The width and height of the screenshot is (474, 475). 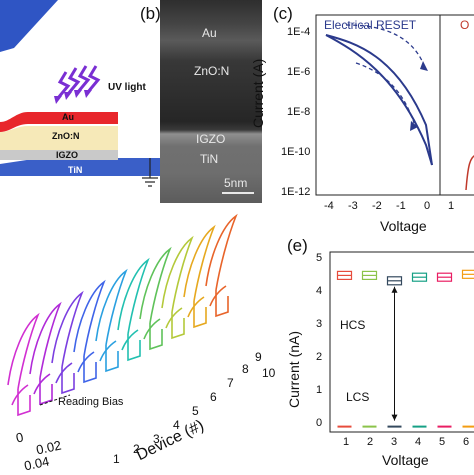 What do you see at coordinates (116, 459) in the screenshot?
I see `d-dev-1: 1` at bounding box center [116, 459].